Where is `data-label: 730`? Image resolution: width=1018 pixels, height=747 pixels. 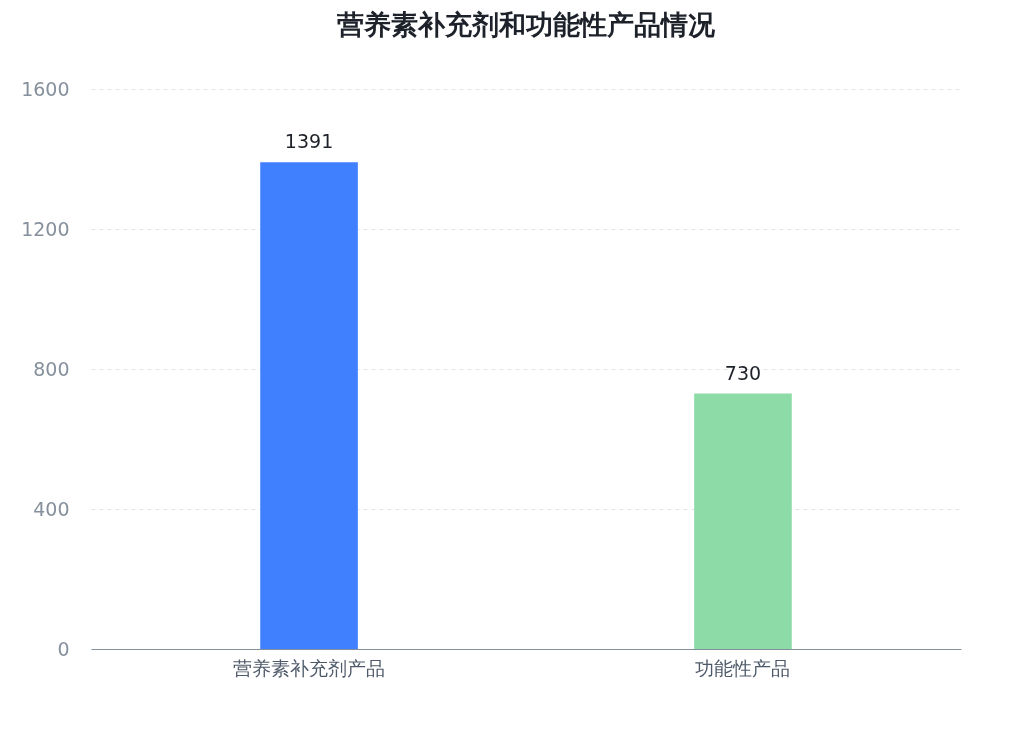
data-label: 730 is located at coordinates (743, 372).